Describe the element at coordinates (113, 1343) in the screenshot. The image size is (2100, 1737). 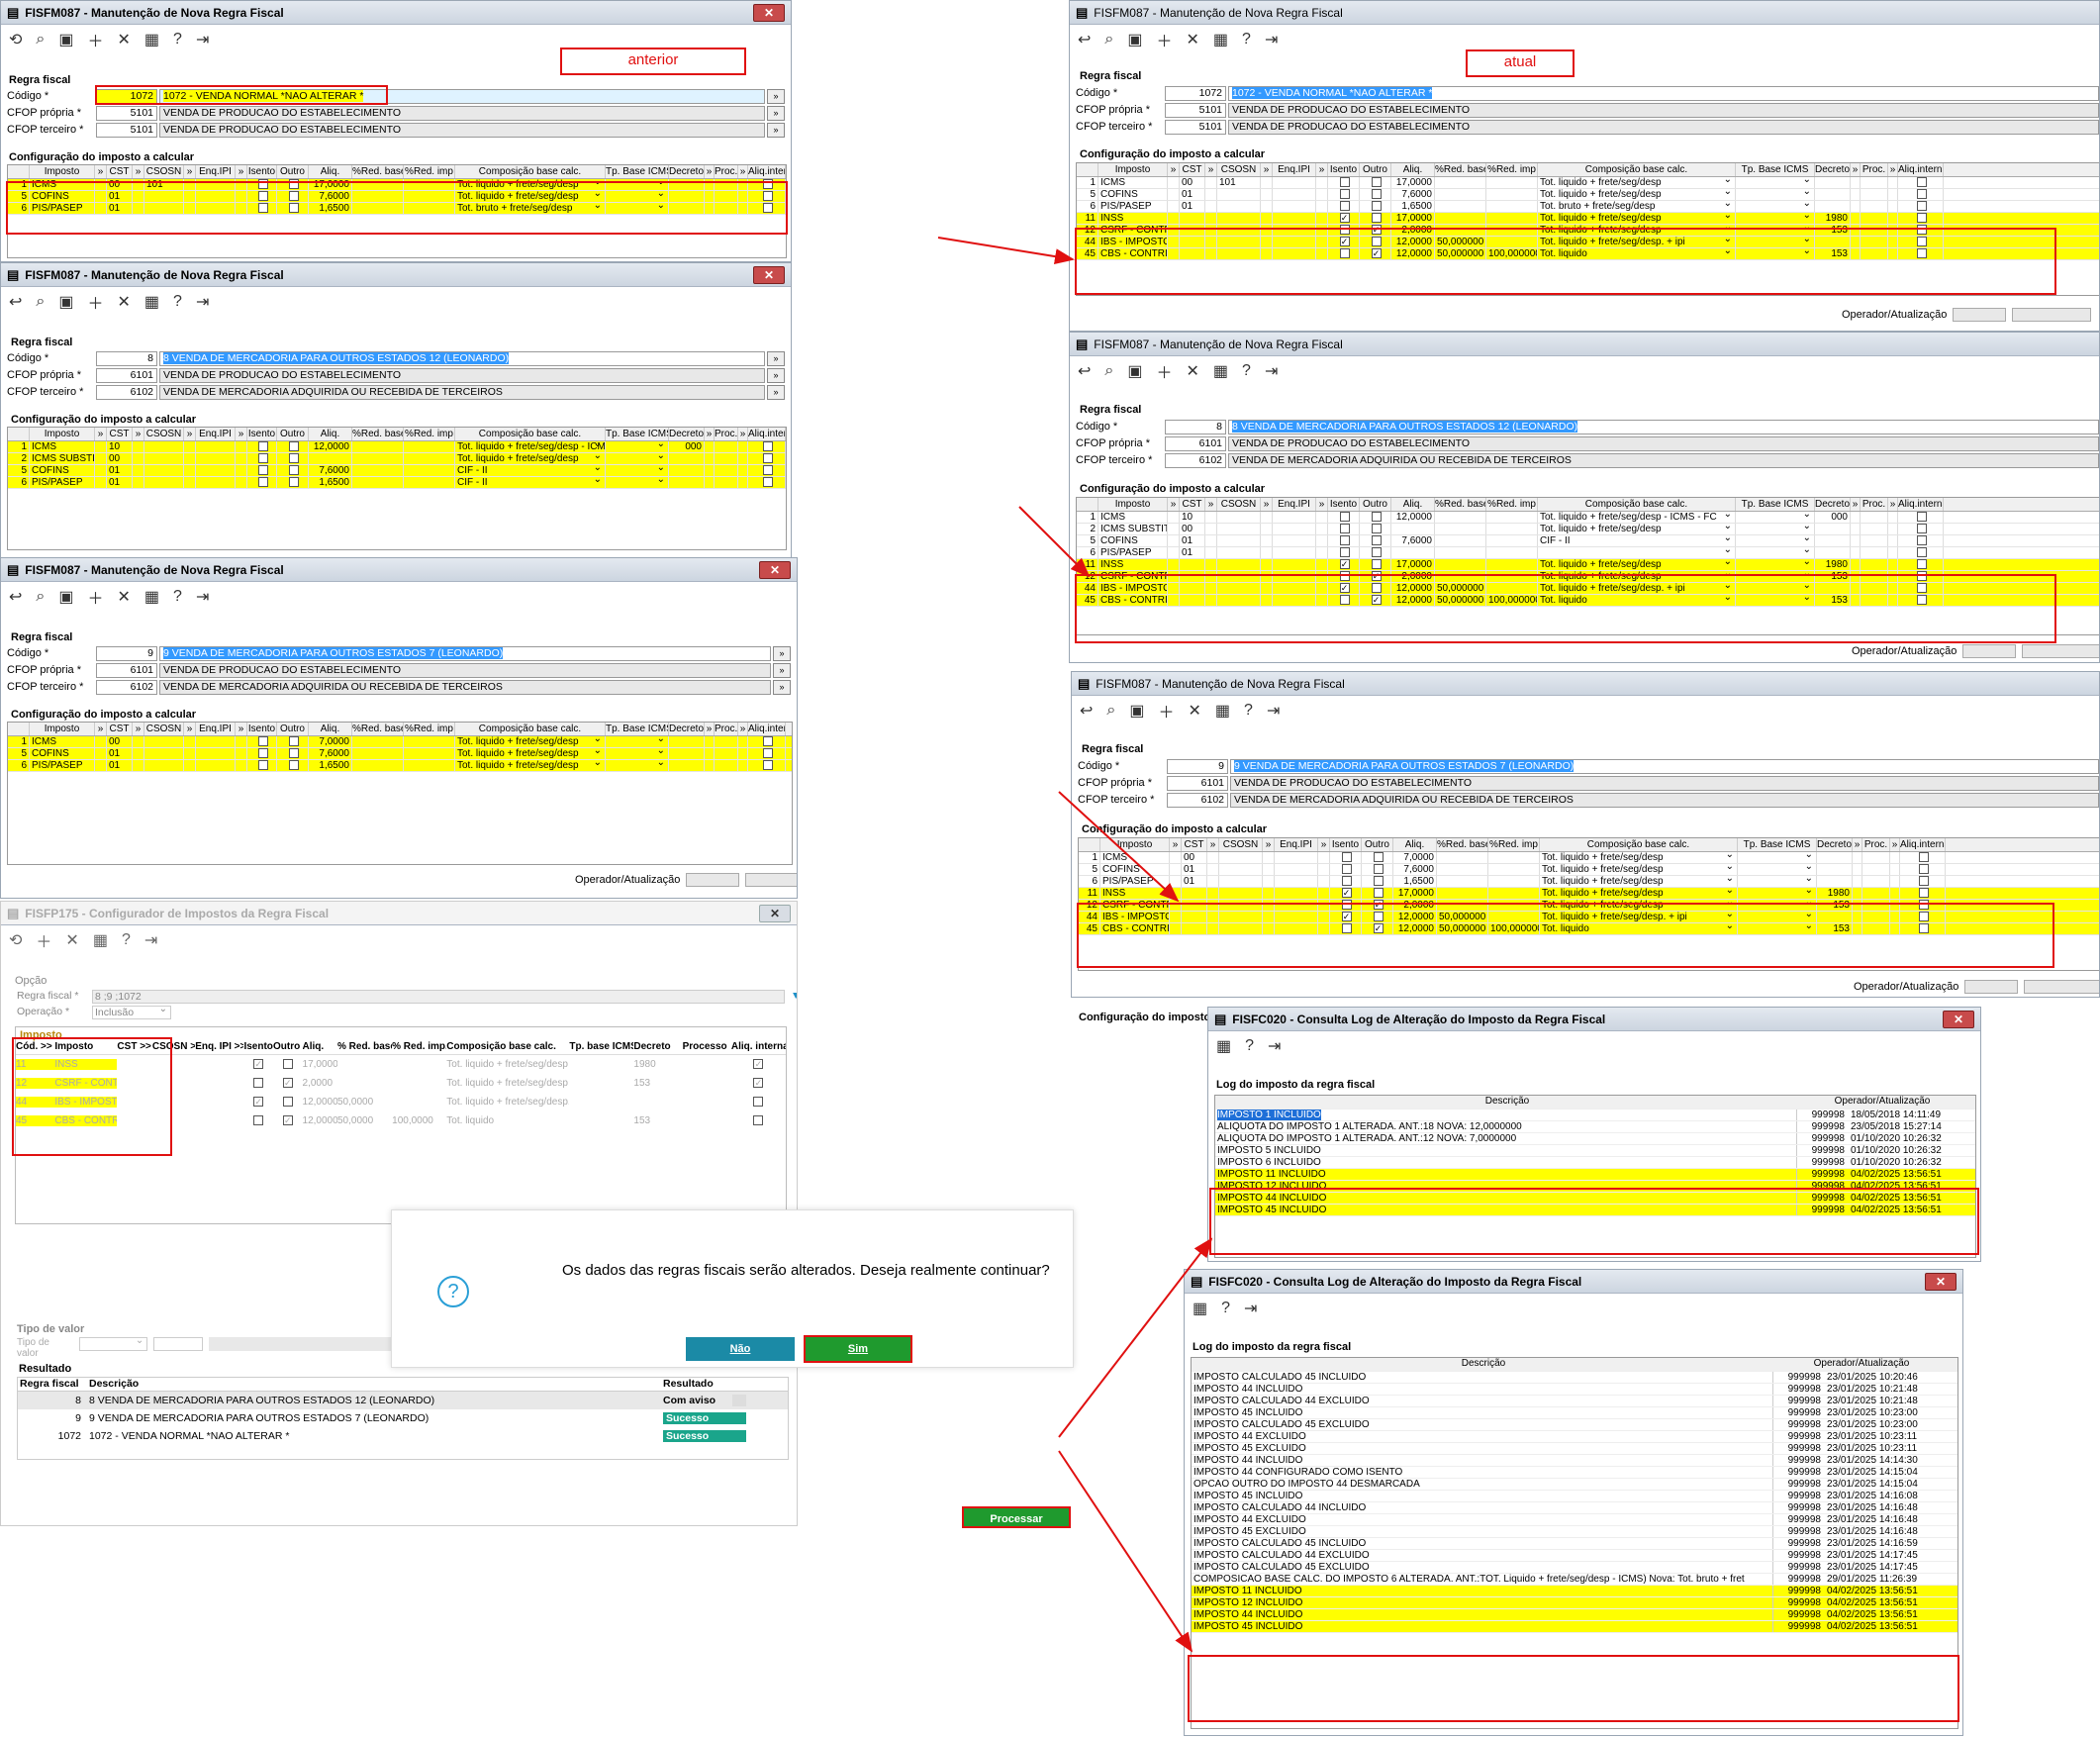
I see `tipo-valor-select` at that location.